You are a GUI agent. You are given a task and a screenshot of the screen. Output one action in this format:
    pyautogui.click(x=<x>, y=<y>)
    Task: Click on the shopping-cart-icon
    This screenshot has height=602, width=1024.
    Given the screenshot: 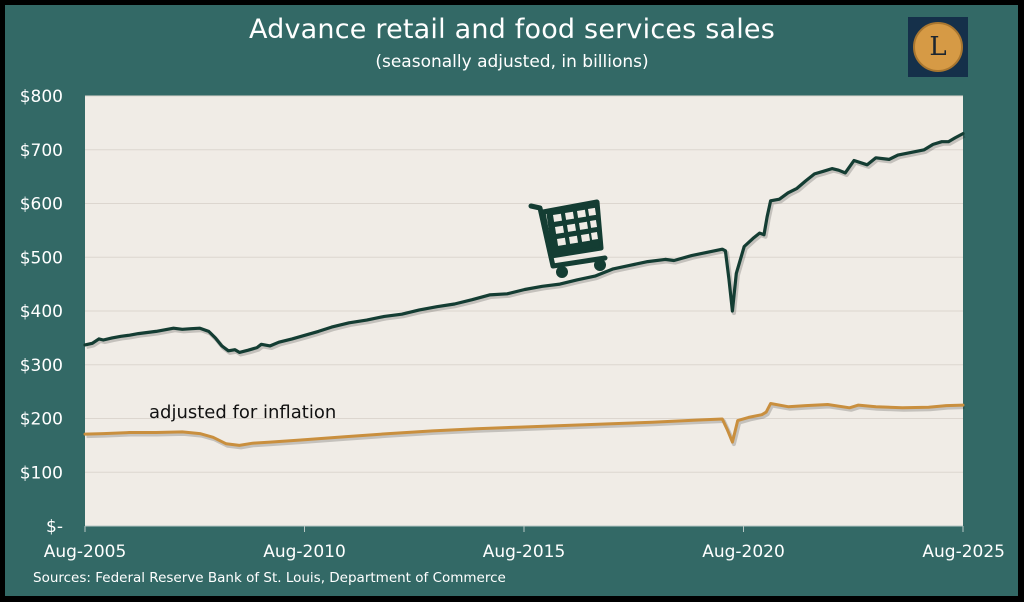 What is the action you would take?
    pyautogui.click(x=568, y=238)
    